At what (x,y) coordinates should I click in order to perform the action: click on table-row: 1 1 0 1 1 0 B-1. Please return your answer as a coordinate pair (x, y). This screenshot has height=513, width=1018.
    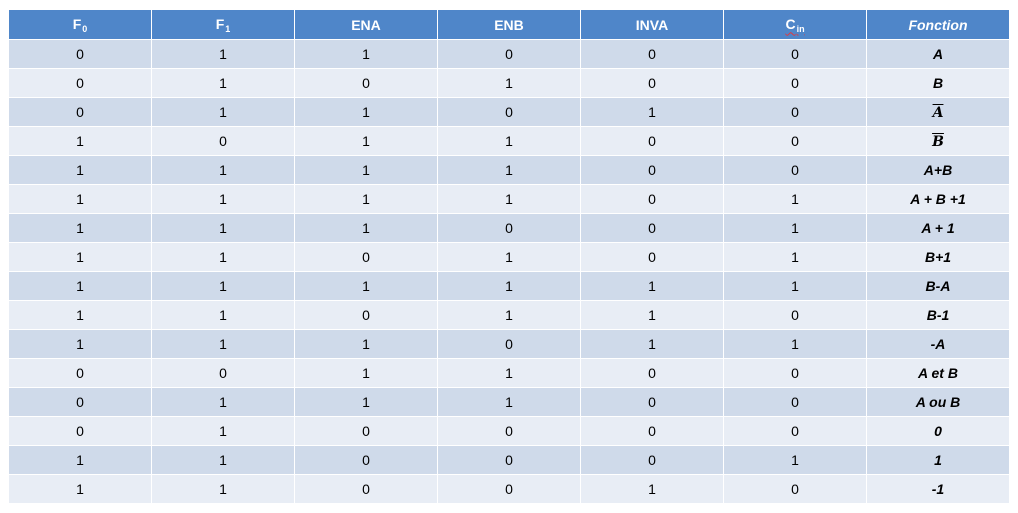
    Looking at the image, I should click on (509, 315).